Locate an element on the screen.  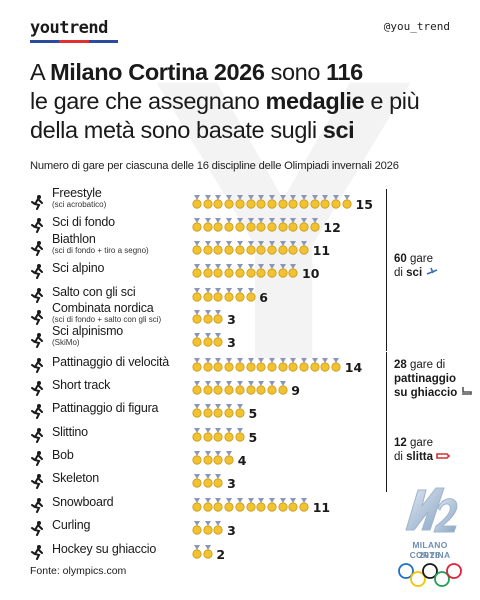
chart-row: Snowboard 11 is located at coordinates (210, 505).